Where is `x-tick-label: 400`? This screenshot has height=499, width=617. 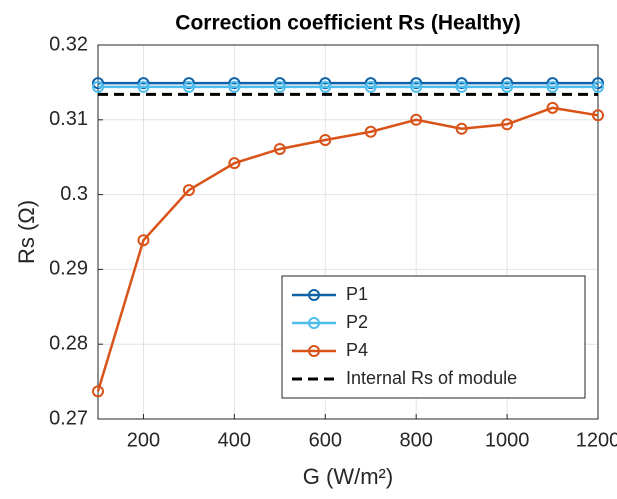
x-tick-label: 400 is located at coordinates (234, 440).